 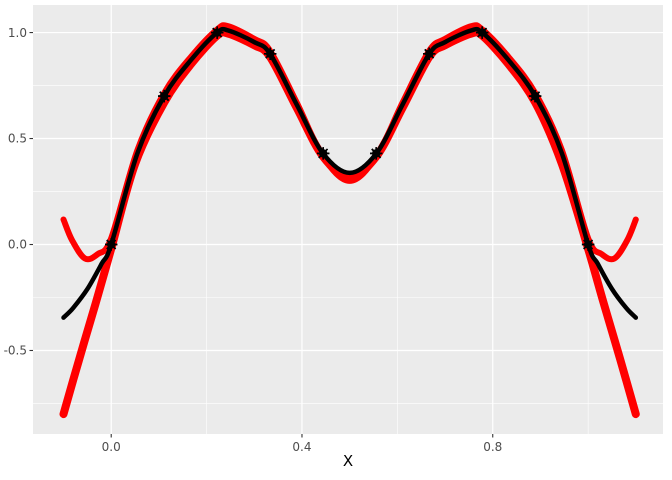 I want to click on y-tick-label: 1.0, so click(x=17, y=33).